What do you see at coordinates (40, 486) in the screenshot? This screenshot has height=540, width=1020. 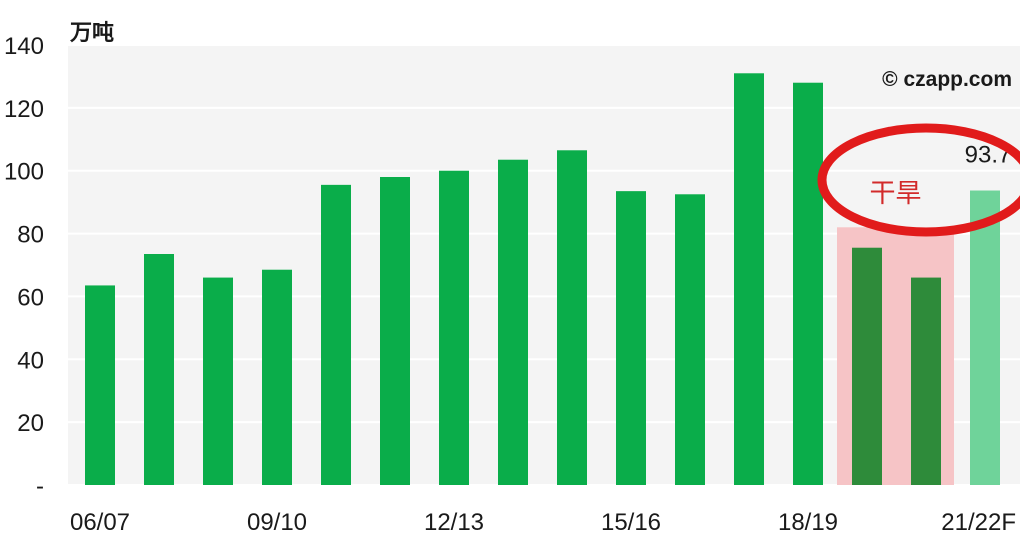 I see `y-tick-label: -` at bounding box center [40, 486].